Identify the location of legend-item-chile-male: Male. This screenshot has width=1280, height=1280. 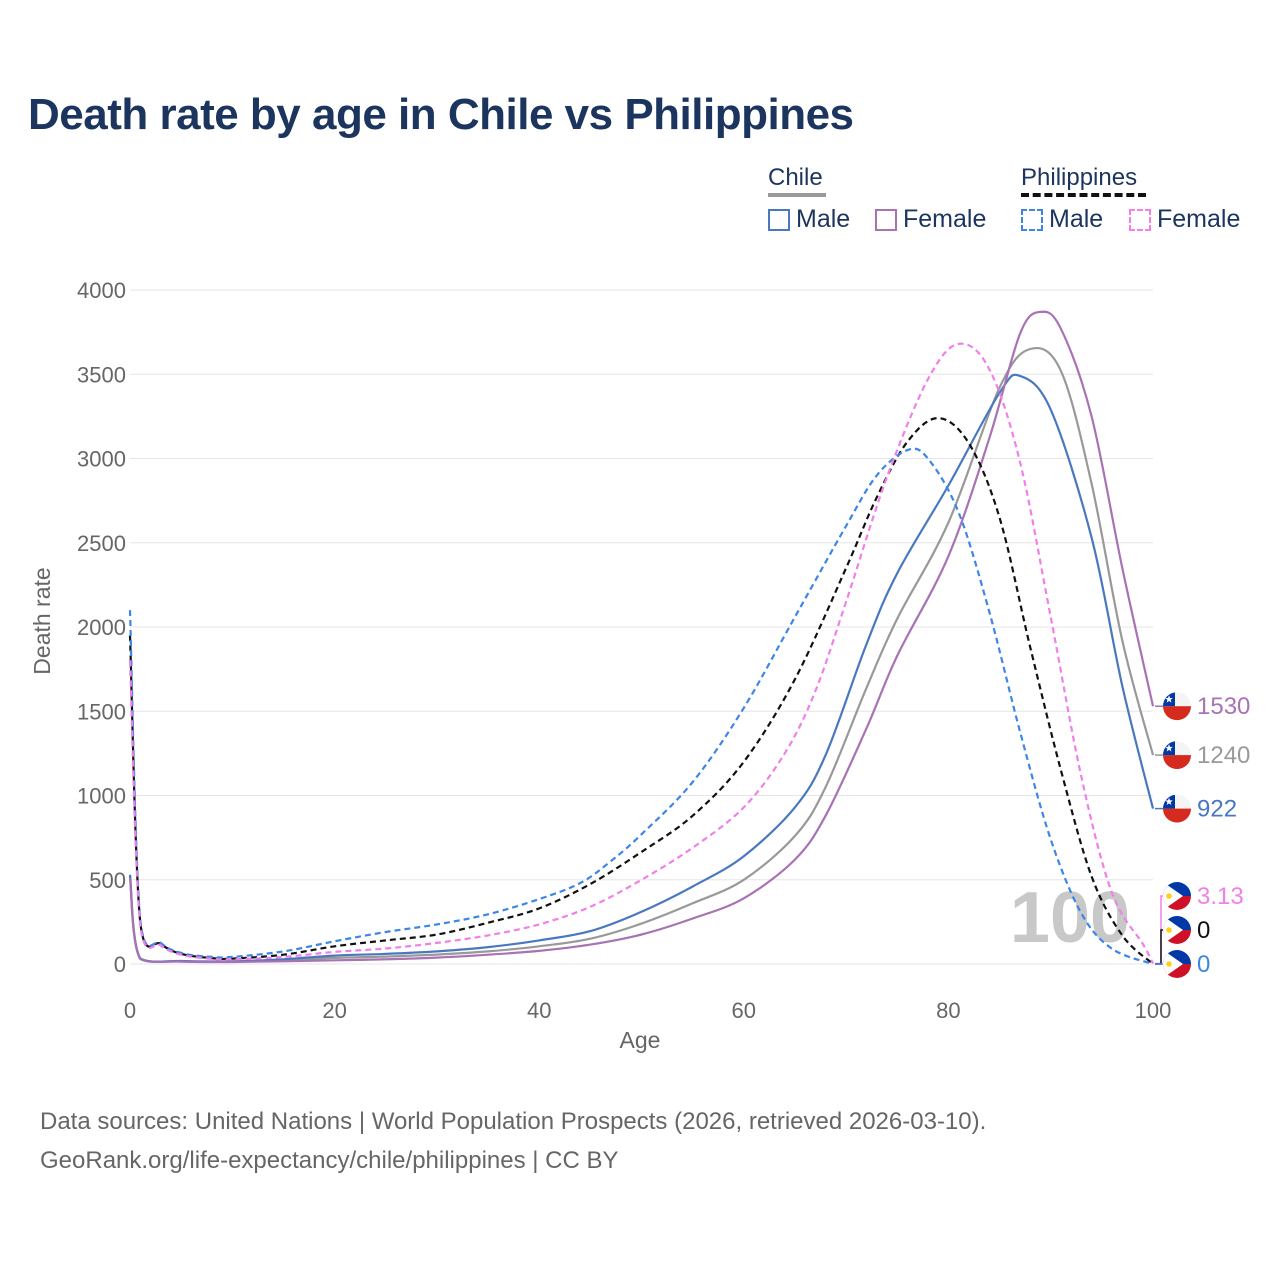
(809, 219).